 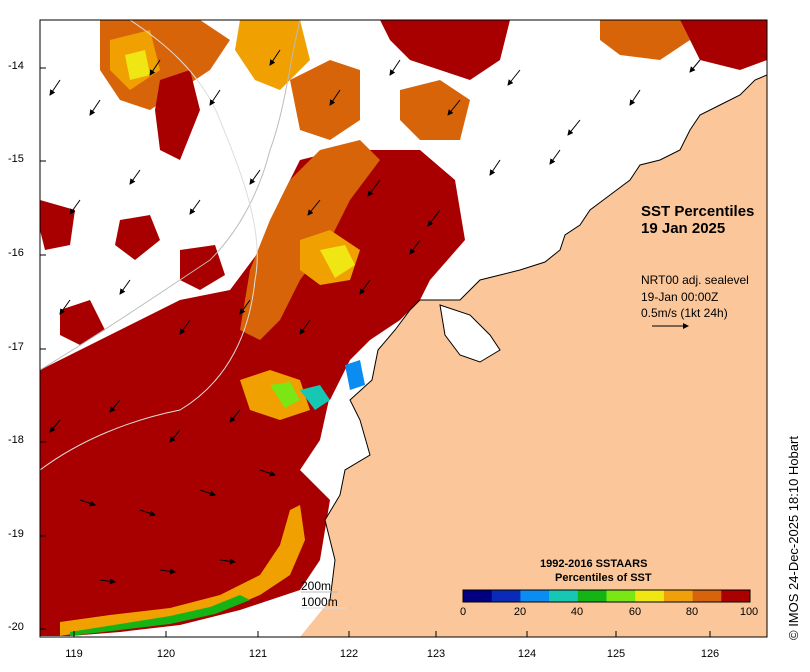 What do you see at coordinates (16, 66) in the screenshot?
I see `y-tick-label: -14` at bounding box center [16, 66].